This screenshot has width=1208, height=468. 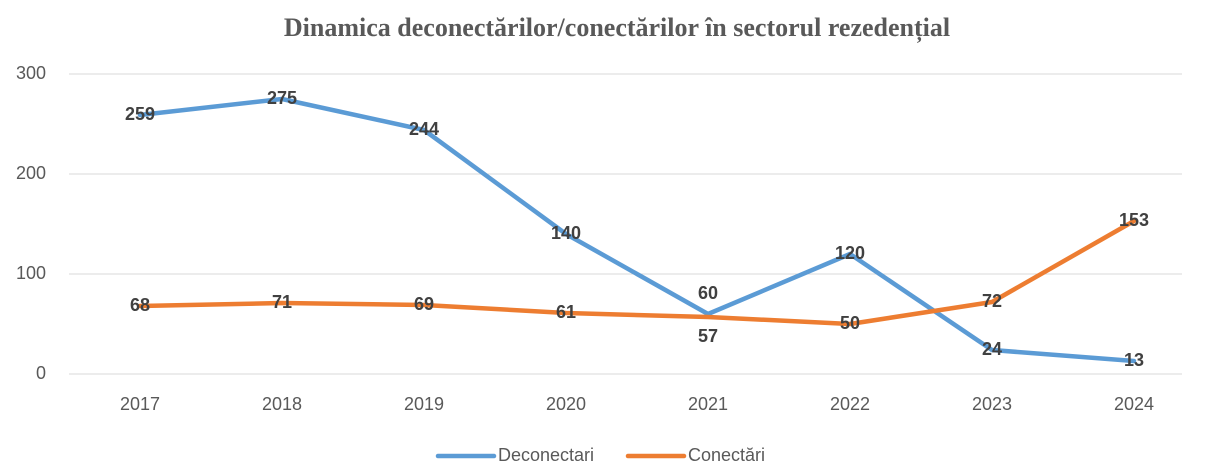 What do you see at coordinates (708, 293) in the screenshot?
I see `data-label: 60` at bounding box center [708, 293].